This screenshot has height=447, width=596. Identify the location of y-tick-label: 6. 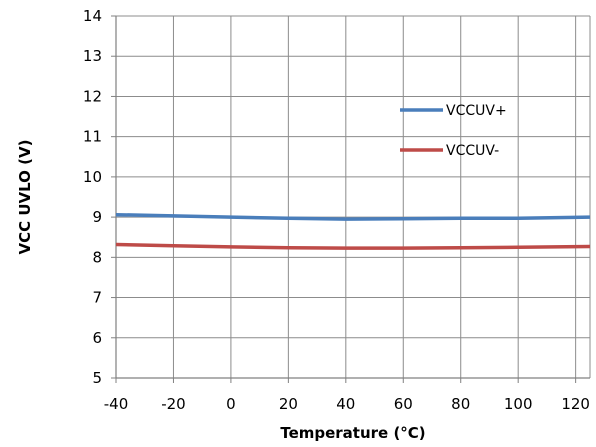
(97, 338).